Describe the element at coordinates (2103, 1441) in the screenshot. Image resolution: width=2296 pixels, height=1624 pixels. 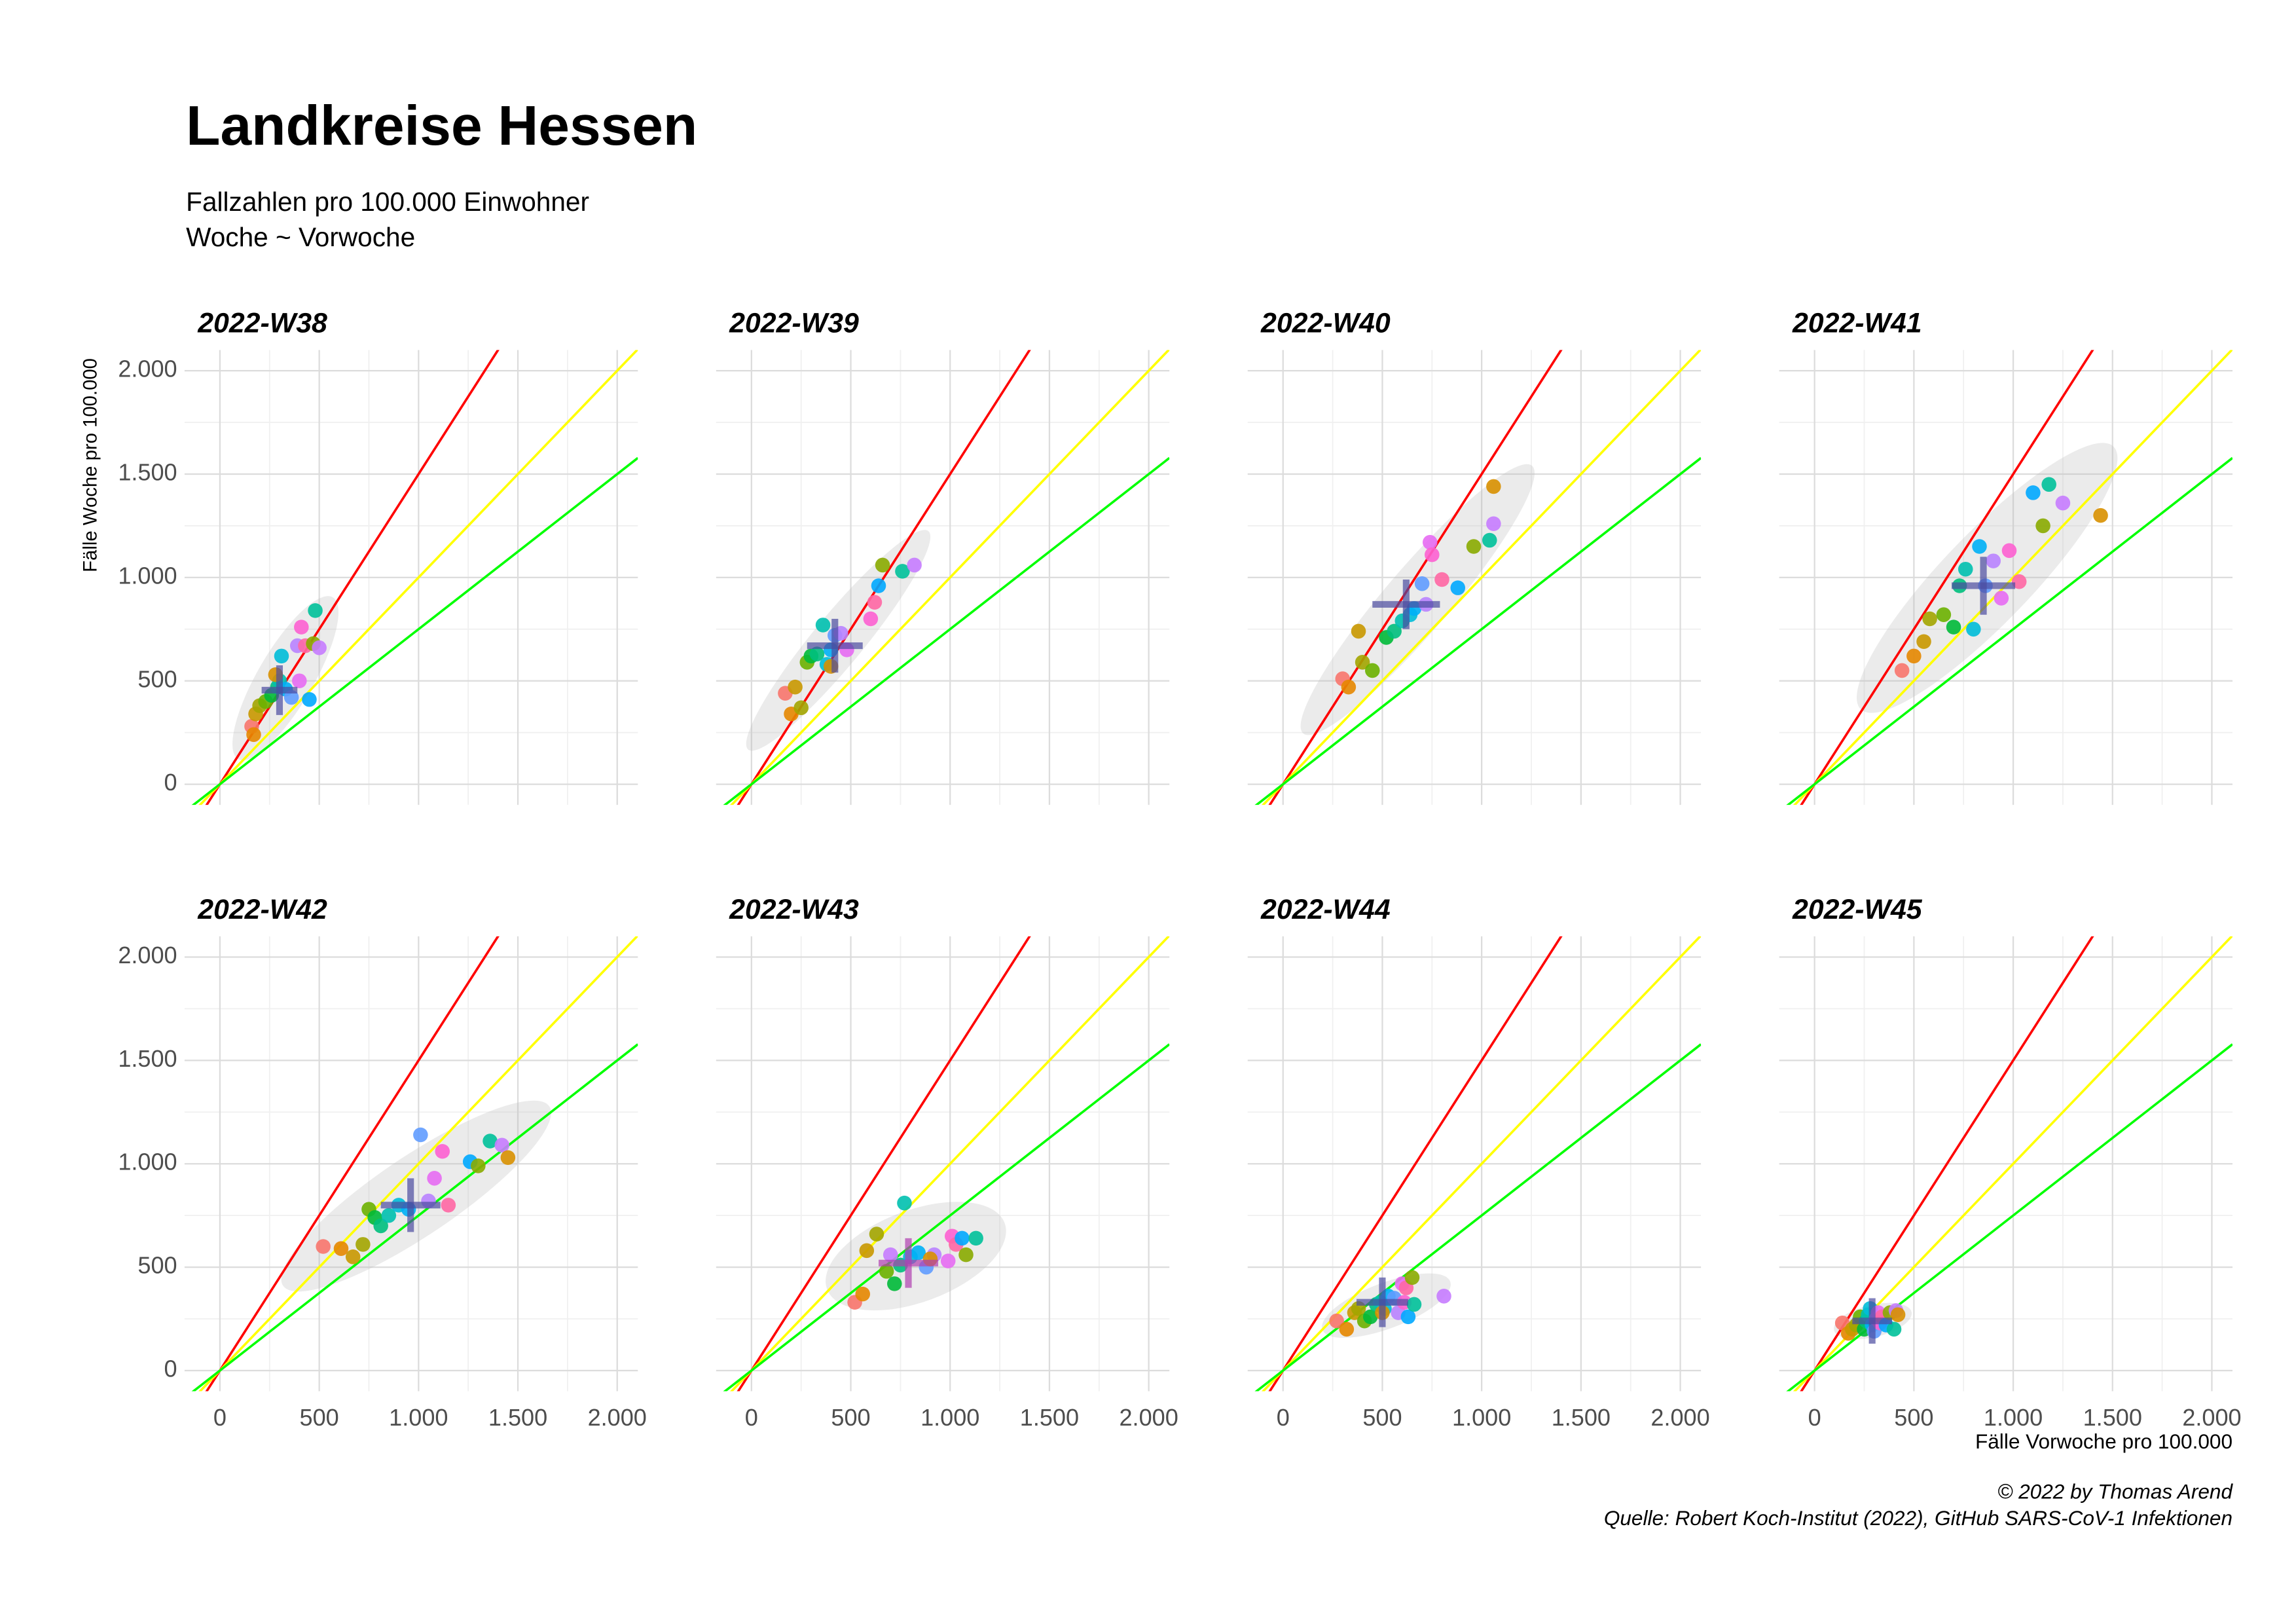
I see `x-axis-label: Fälle Vorwoche pro 100.000` at that location.